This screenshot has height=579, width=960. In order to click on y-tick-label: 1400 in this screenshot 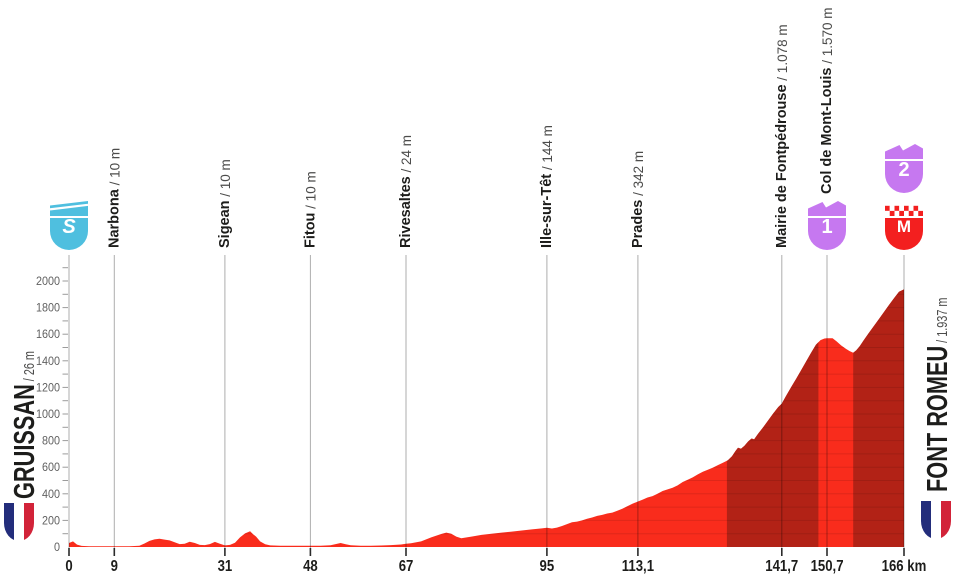, I will do `click(48, 361)`.